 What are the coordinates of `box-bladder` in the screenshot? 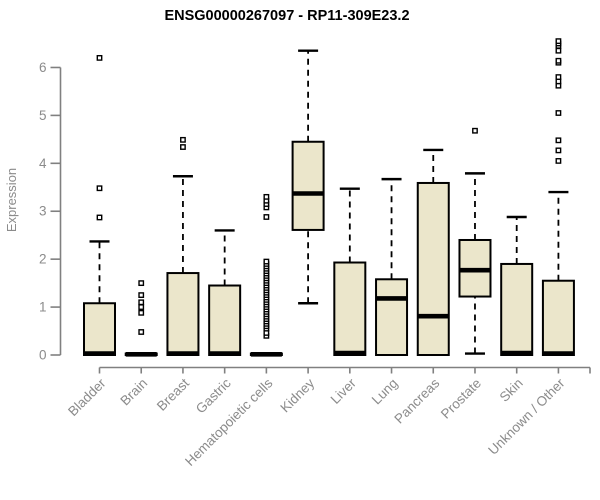 It's located at (99, 205).